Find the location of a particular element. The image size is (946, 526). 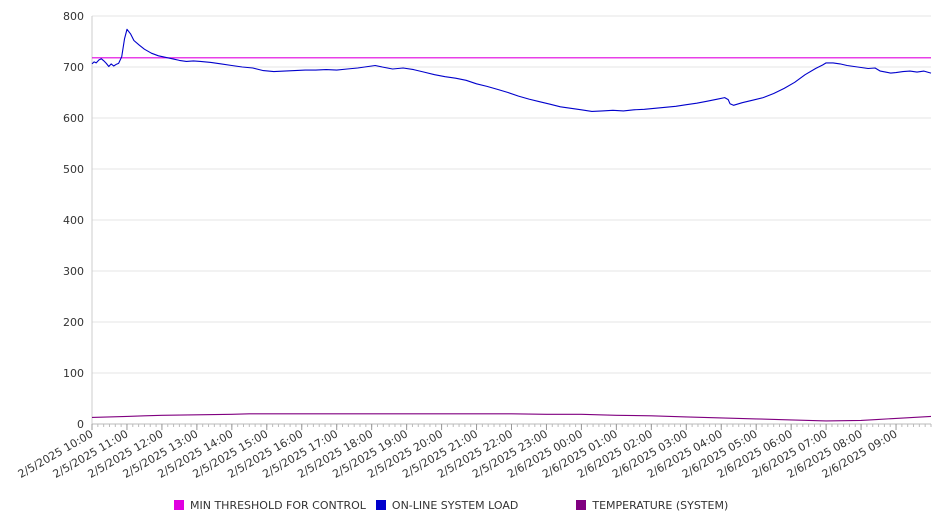

y-tick-label: 600 is located at coordinates (73, 118).